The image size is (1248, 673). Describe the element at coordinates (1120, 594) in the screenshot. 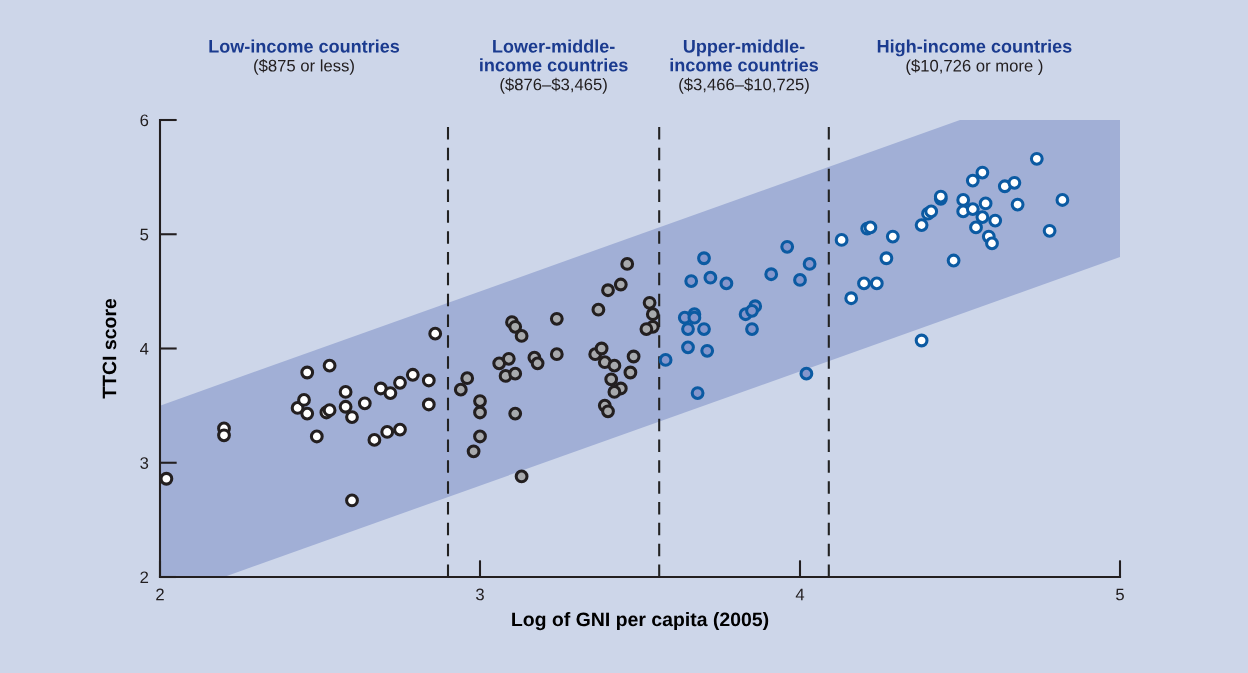

I see `x-tick-label: 5` at that location.